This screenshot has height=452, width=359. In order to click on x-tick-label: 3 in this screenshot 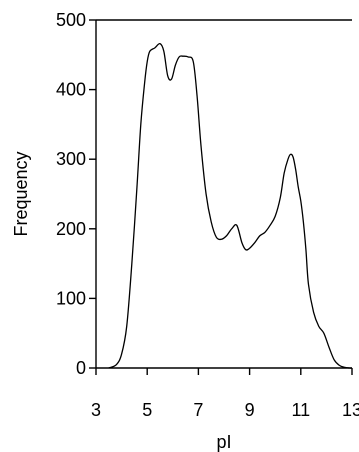, I will do `click(96, 410)`.